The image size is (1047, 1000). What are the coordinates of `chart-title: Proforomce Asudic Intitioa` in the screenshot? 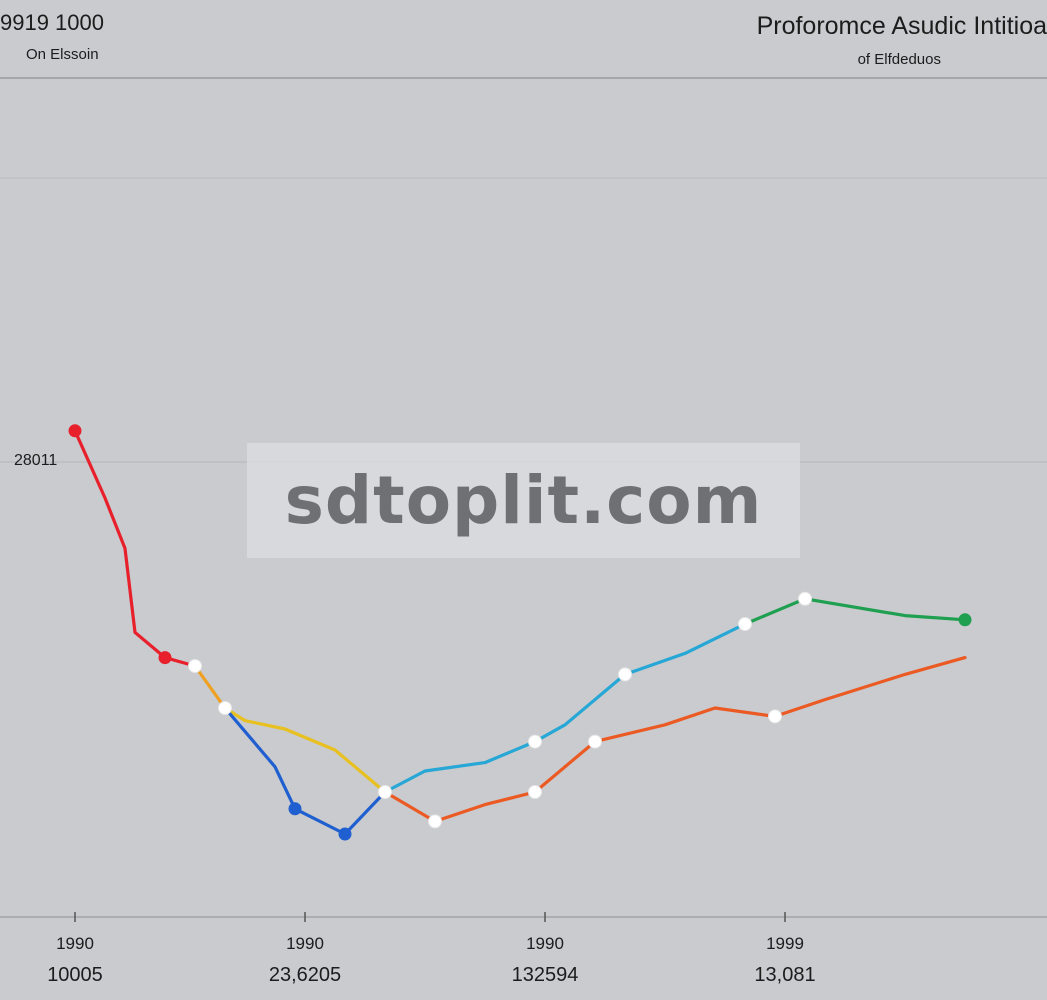 It's located at (901, 26).